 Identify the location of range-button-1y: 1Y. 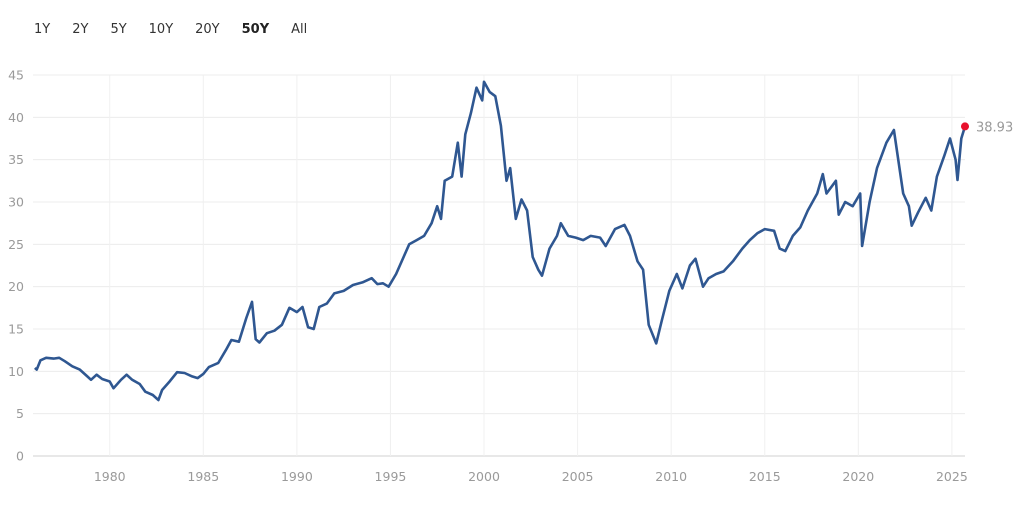
(42, 29).